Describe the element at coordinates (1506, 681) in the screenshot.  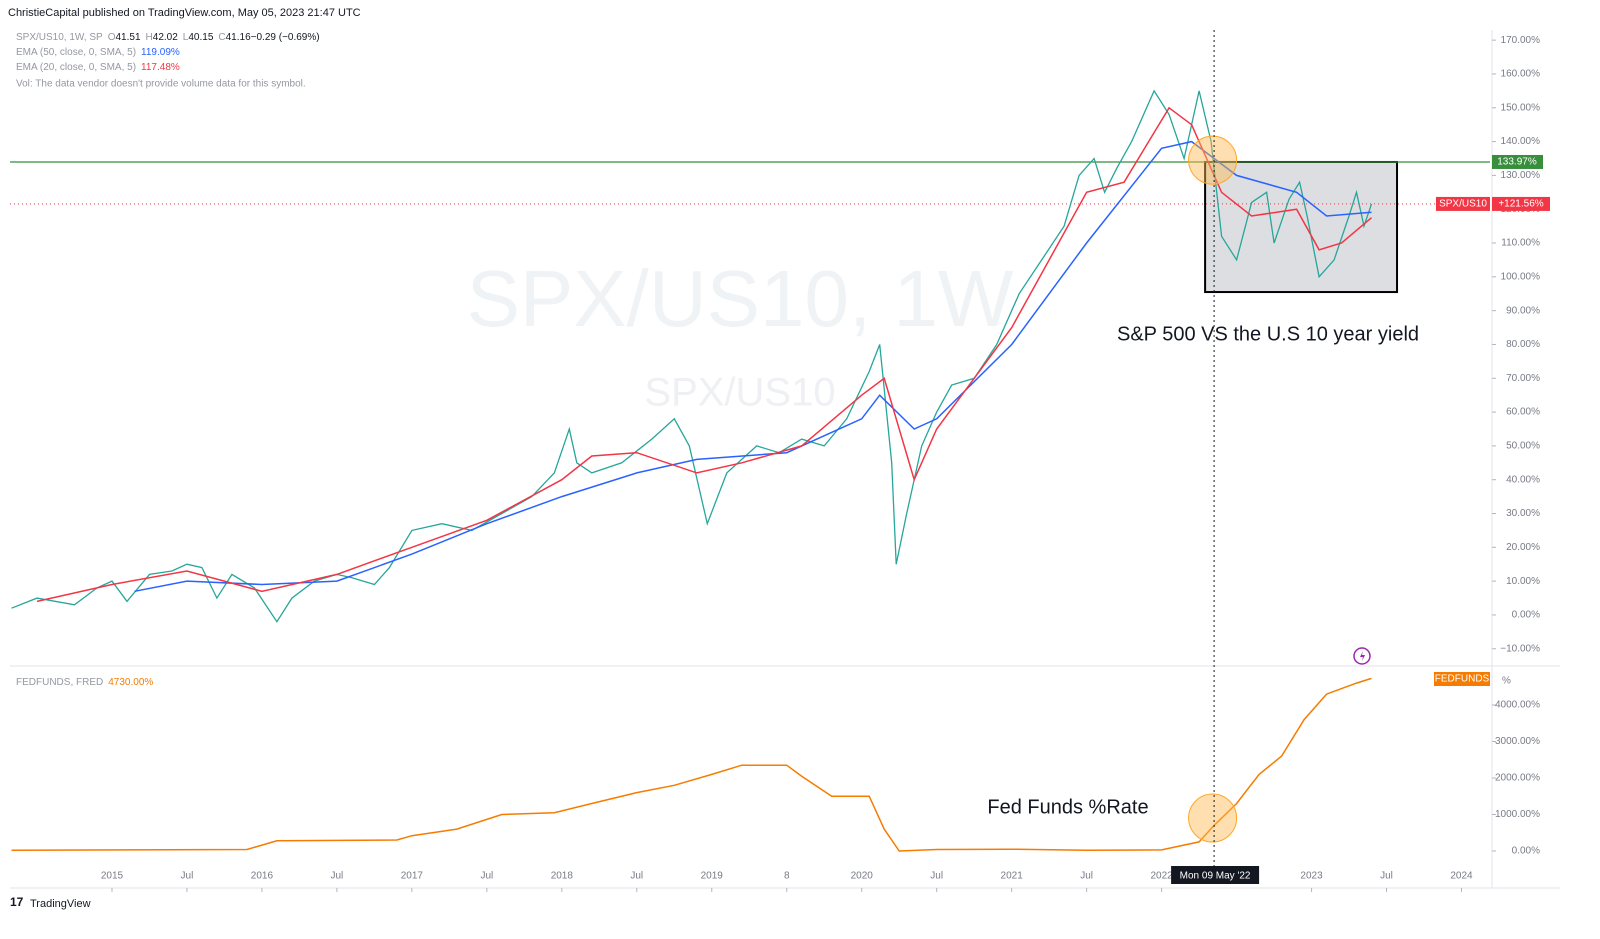
I see `unit-label: %` at that location.